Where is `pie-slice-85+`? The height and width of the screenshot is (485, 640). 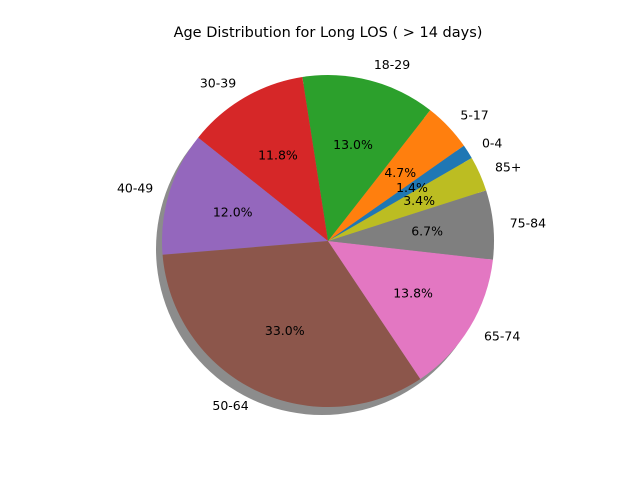 pie-slice-85+ is located at coordinates (407, 199).